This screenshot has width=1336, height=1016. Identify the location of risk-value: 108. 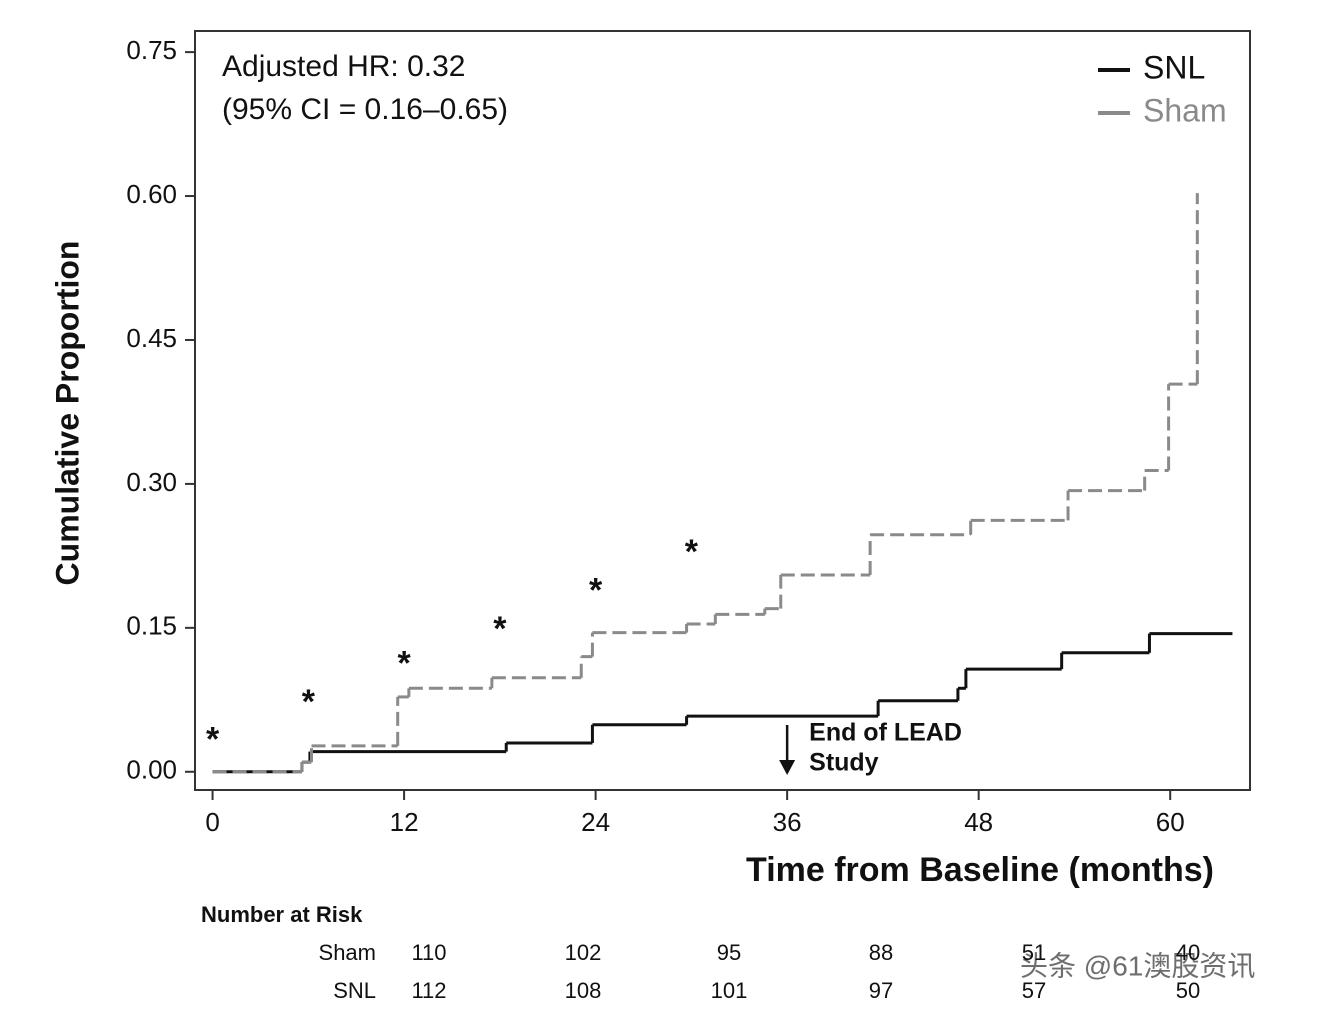
(583, 990).